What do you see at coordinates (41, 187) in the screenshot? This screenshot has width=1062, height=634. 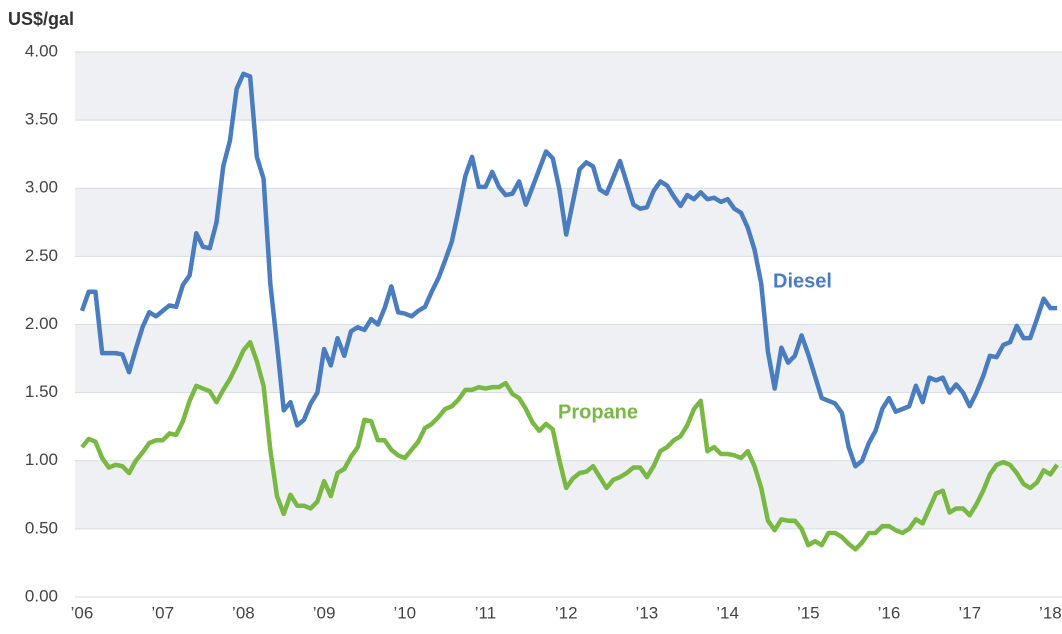 I see `y-tick-label: 3.00` at bounding box center [41, 187].